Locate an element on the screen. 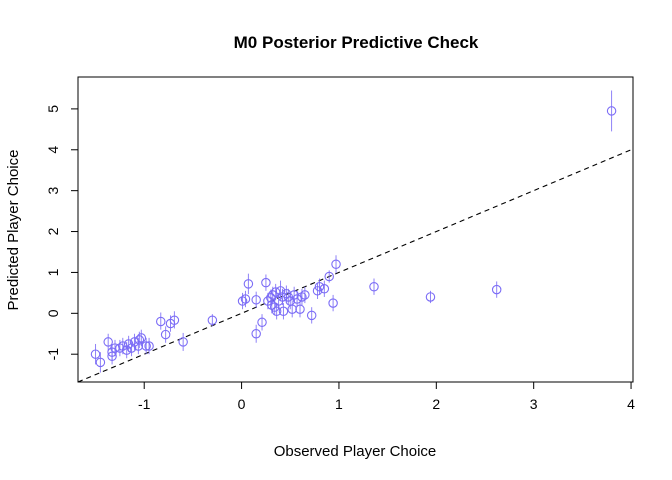  y-tick-label: 0 is located at coordinates (53, 313).